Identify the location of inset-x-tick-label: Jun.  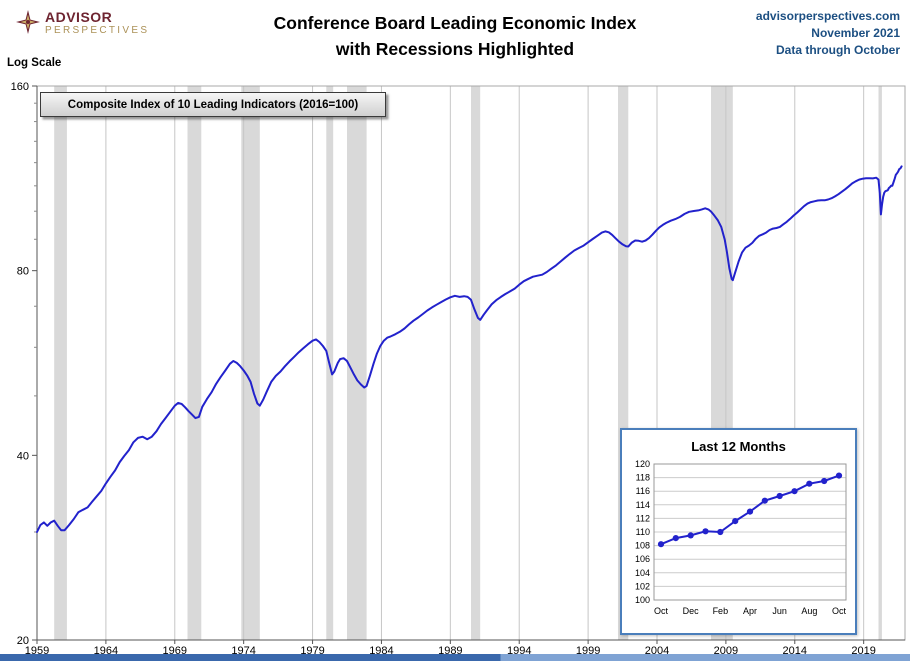
(779, 611).